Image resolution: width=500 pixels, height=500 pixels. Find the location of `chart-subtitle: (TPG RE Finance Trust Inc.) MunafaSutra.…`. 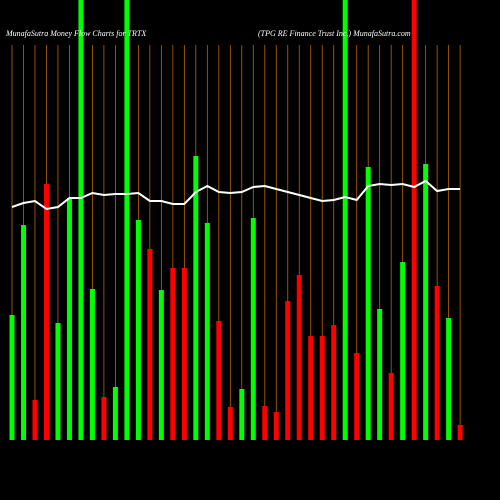

chart-subtitle: (TPG RE Finance Trust Inc.) MunafaSutra.… is located at coordinates (334, 33).